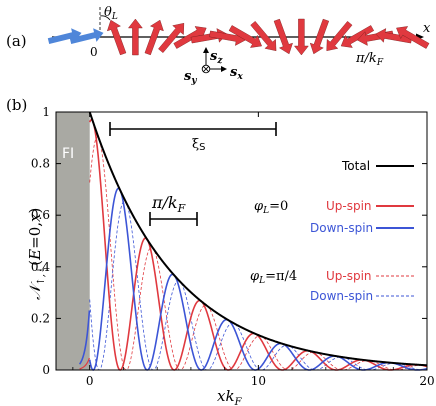 Image resolution: width=436 pixels, height=406 pixels. What do you see at coordinates (46, 370) in the screenshot?
I see `y-tick-label: 0` at bounding box center [46, 370].